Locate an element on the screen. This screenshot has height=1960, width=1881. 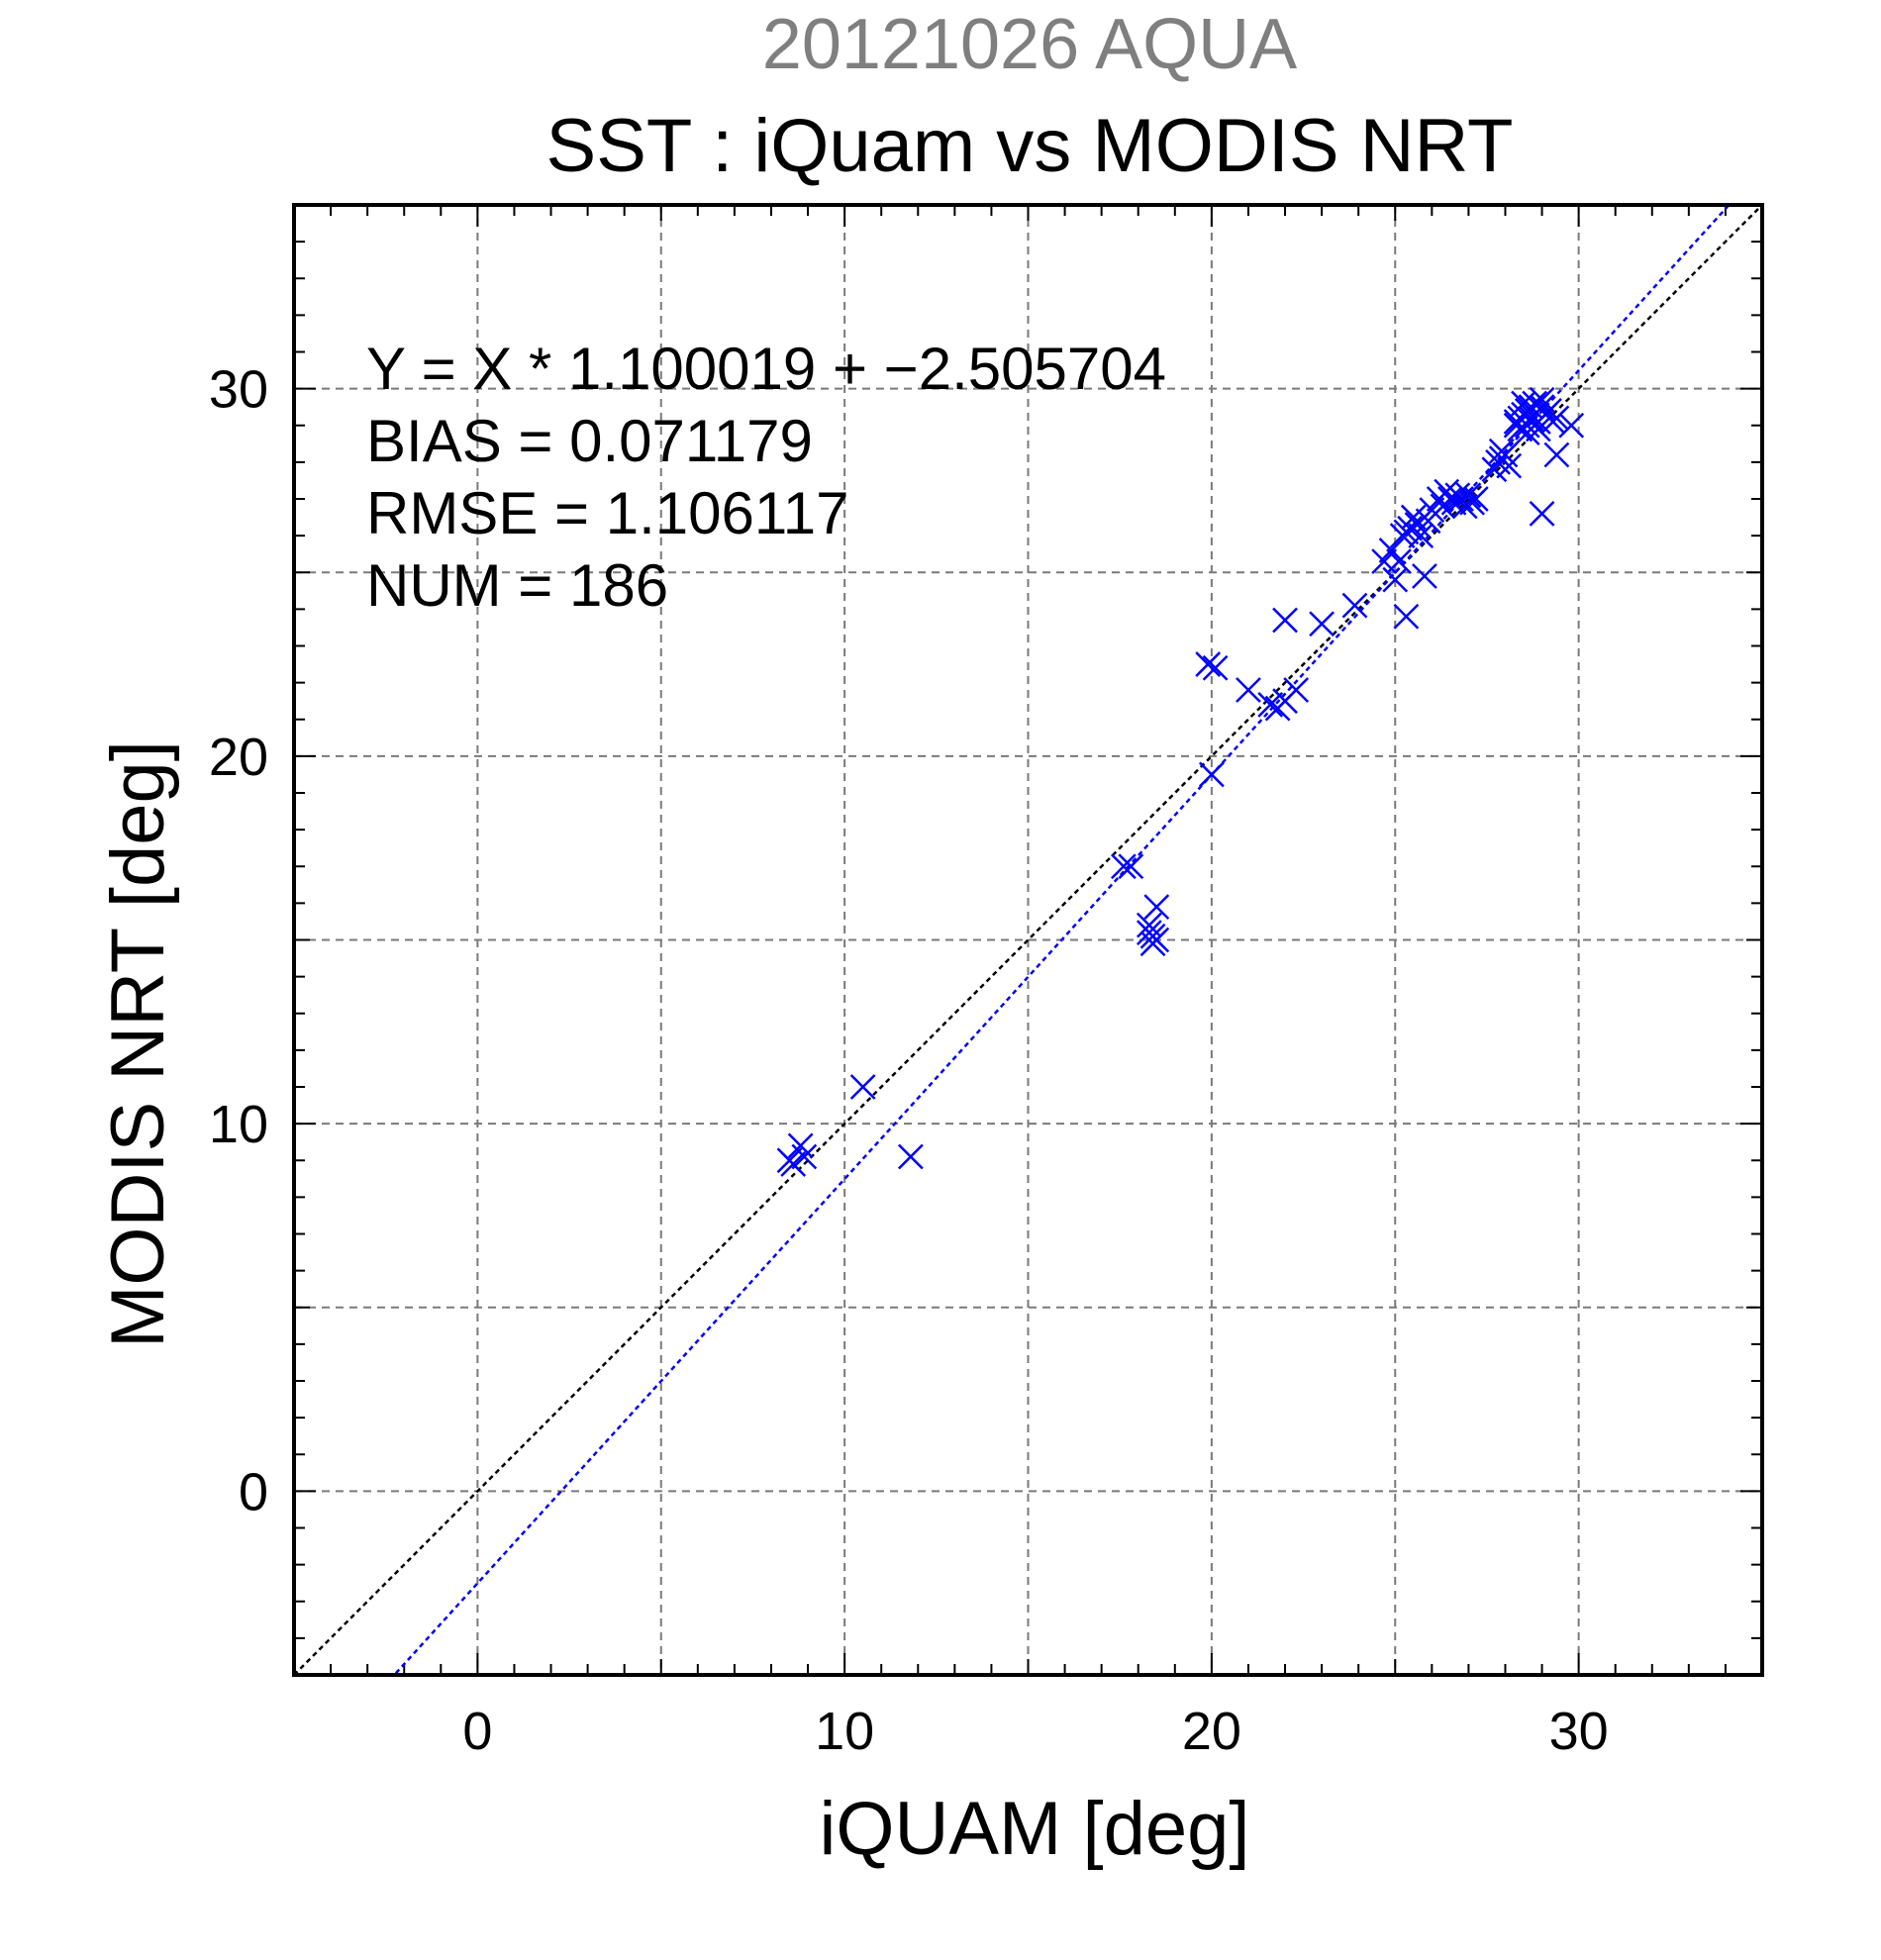
chart-title: SST : iQuam vs MODIS NRT is located at coordinates (1030, 146).